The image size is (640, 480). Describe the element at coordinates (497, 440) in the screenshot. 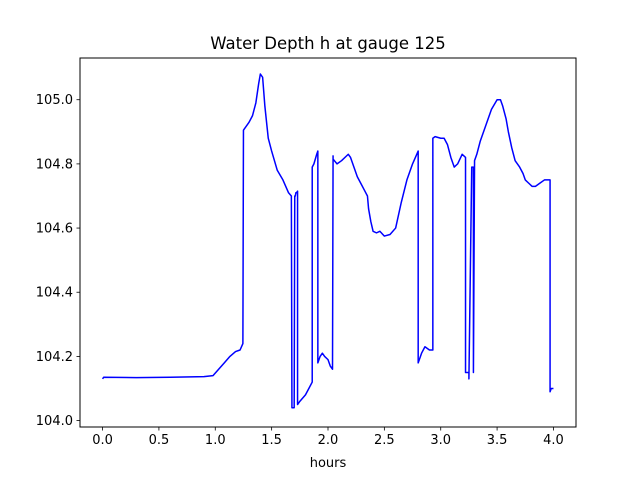

I see `x-tick-label: 3.5` at that location.